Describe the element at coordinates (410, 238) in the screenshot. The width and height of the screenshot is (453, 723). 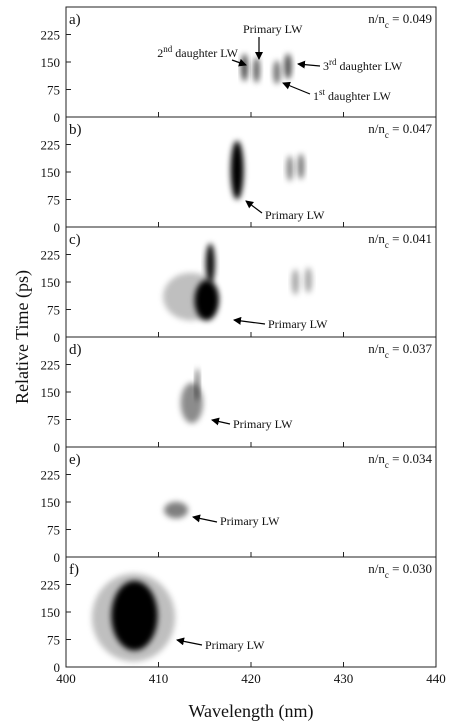
I see `density-label-part: = 0.041` at that location.